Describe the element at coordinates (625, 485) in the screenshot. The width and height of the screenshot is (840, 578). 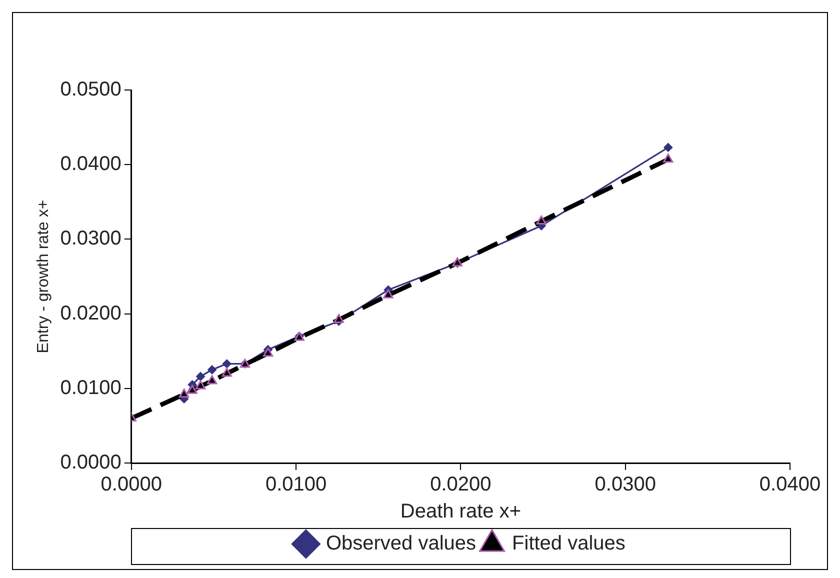
I see `x-tick-label: 0.0300` at that location.